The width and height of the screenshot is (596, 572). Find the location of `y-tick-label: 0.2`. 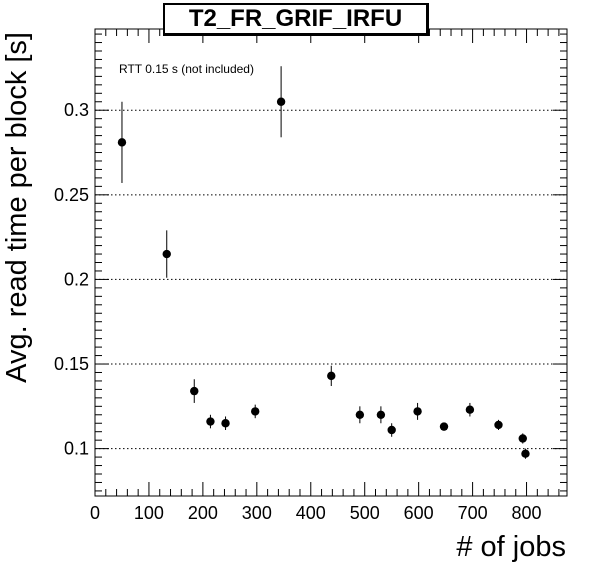

y-tick-label: 0.2 is located at coordinates (76, 279).